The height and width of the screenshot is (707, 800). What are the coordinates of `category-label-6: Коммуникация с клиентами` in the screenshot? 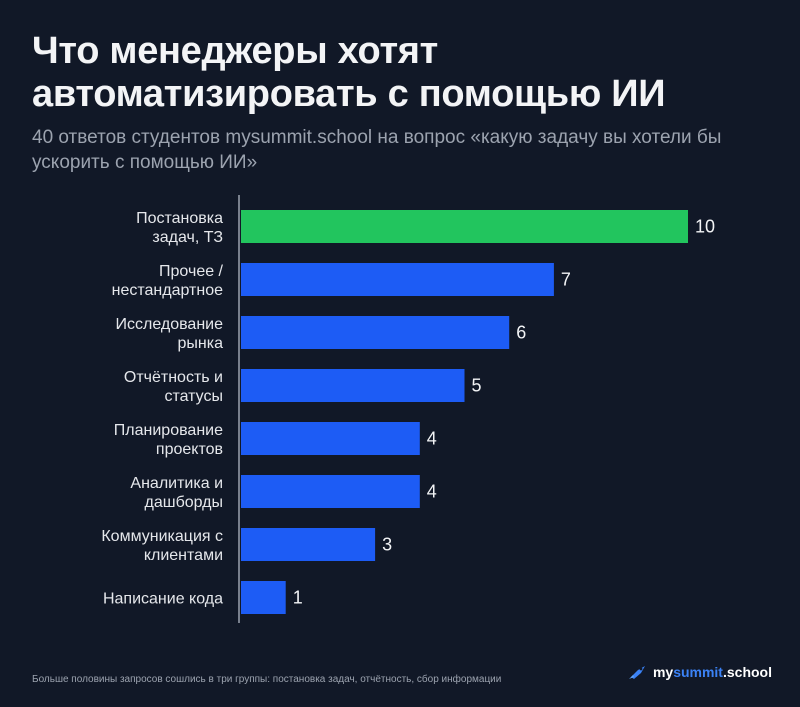 It's located at (162, 546).